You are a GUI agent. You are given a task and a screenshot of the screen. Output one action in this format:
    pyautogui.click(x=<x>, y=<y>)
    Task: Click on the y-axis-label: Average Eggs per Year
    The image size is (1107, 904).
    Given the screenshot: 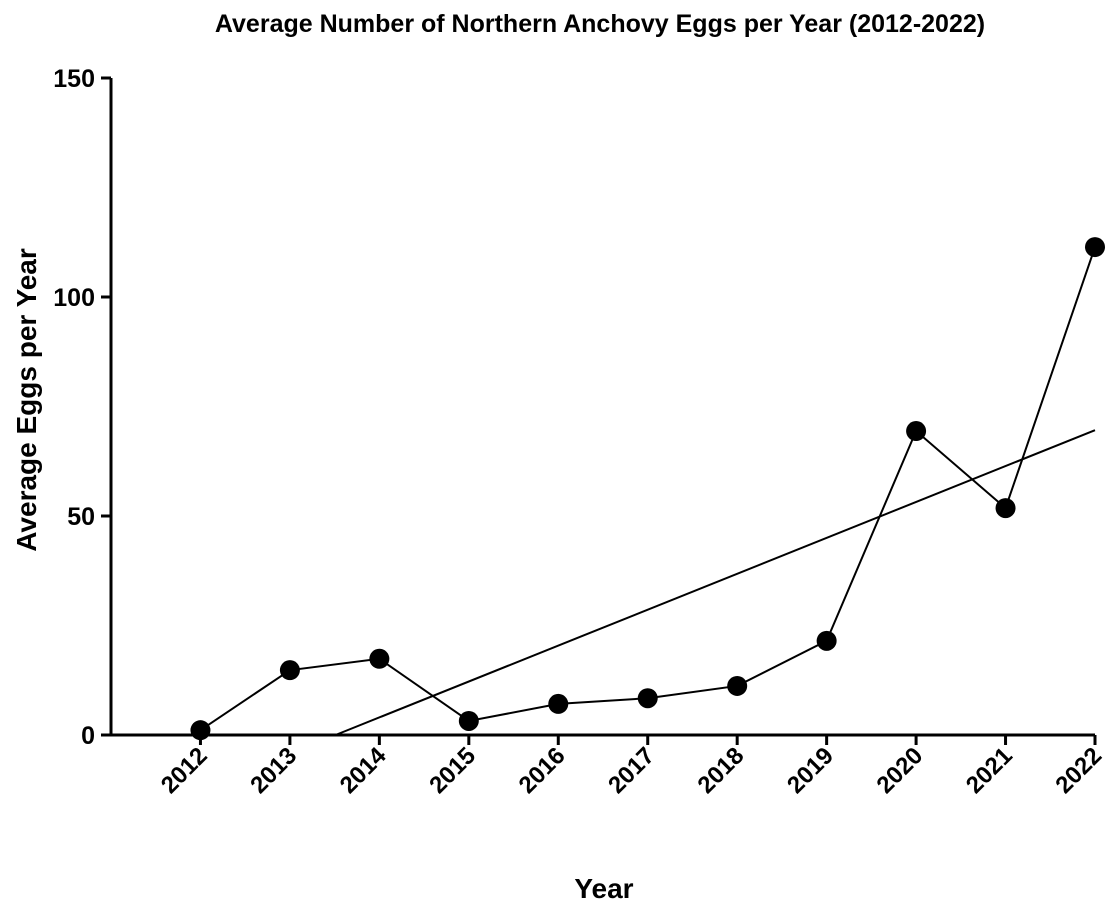 What is the action you would take?
    pyautogui.click(x=26, y=400)
    